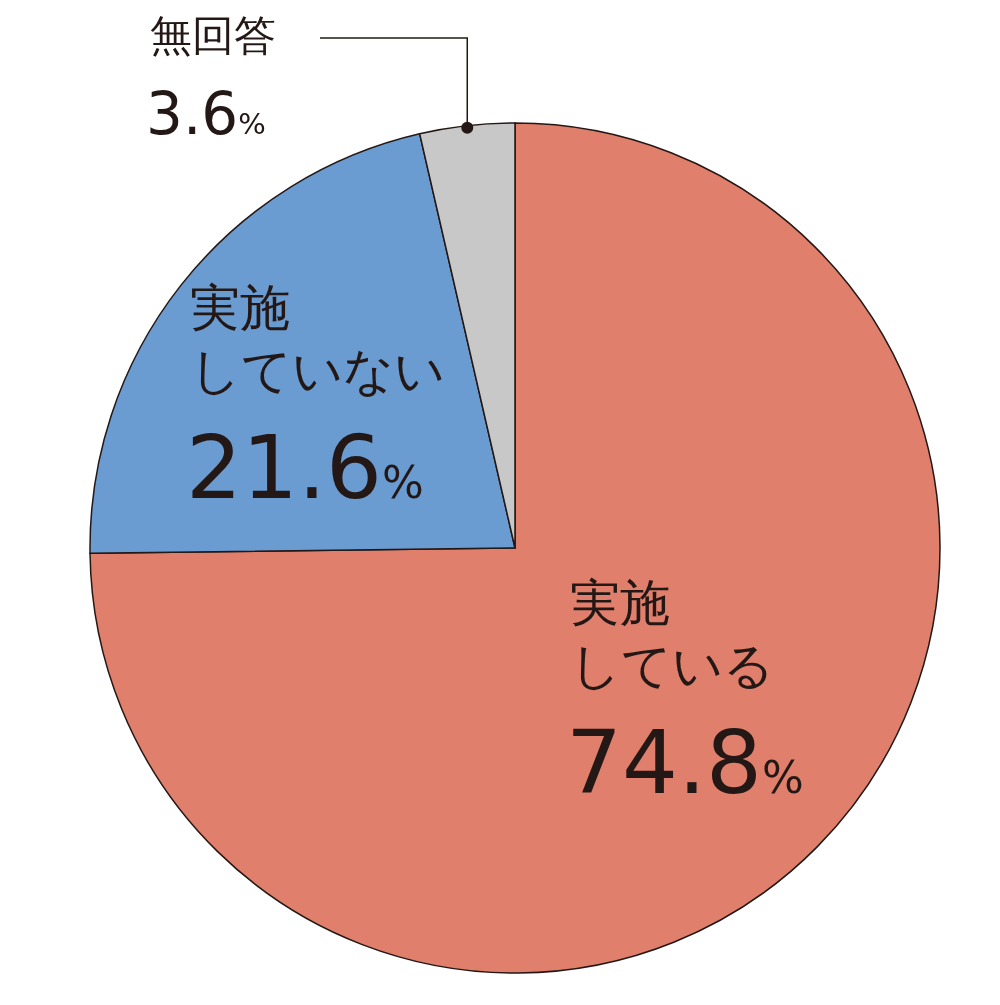 This screenshot has width=1000, height=1005. I want to click on data-label: 74.8%, so click(685, 763).